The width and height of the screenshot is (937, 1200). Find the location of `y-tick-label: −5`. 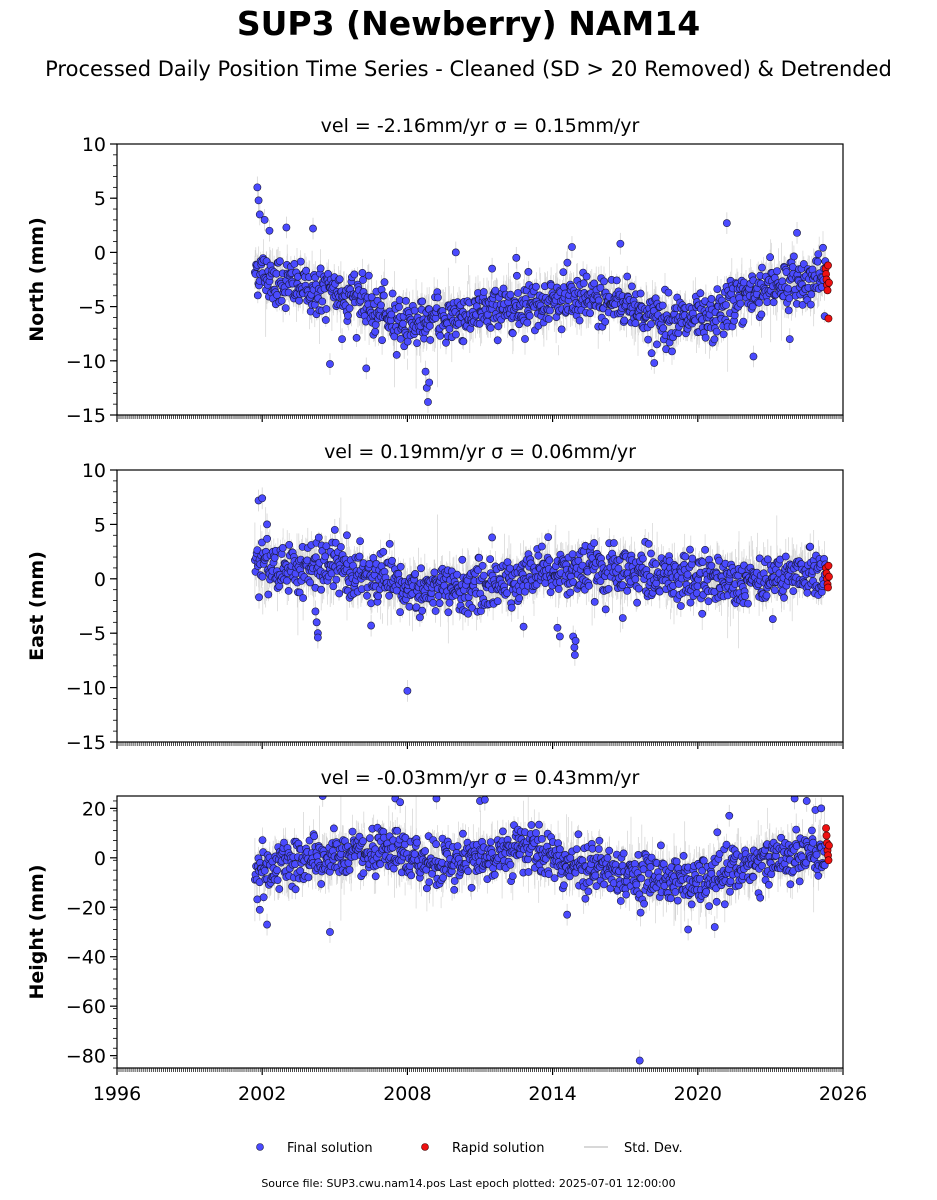

y-tick-label: −5 is located at coordinates (92, 308).